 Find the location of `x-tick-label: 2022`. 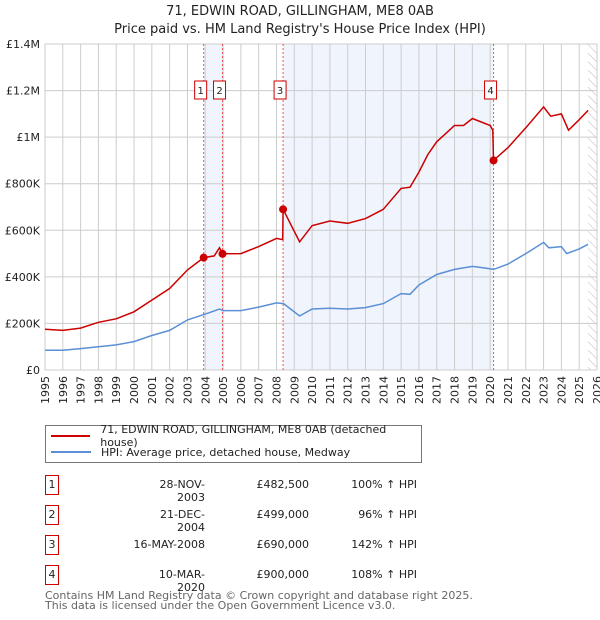

x-tick-label: 2022 is located at coordinates (526, 390).